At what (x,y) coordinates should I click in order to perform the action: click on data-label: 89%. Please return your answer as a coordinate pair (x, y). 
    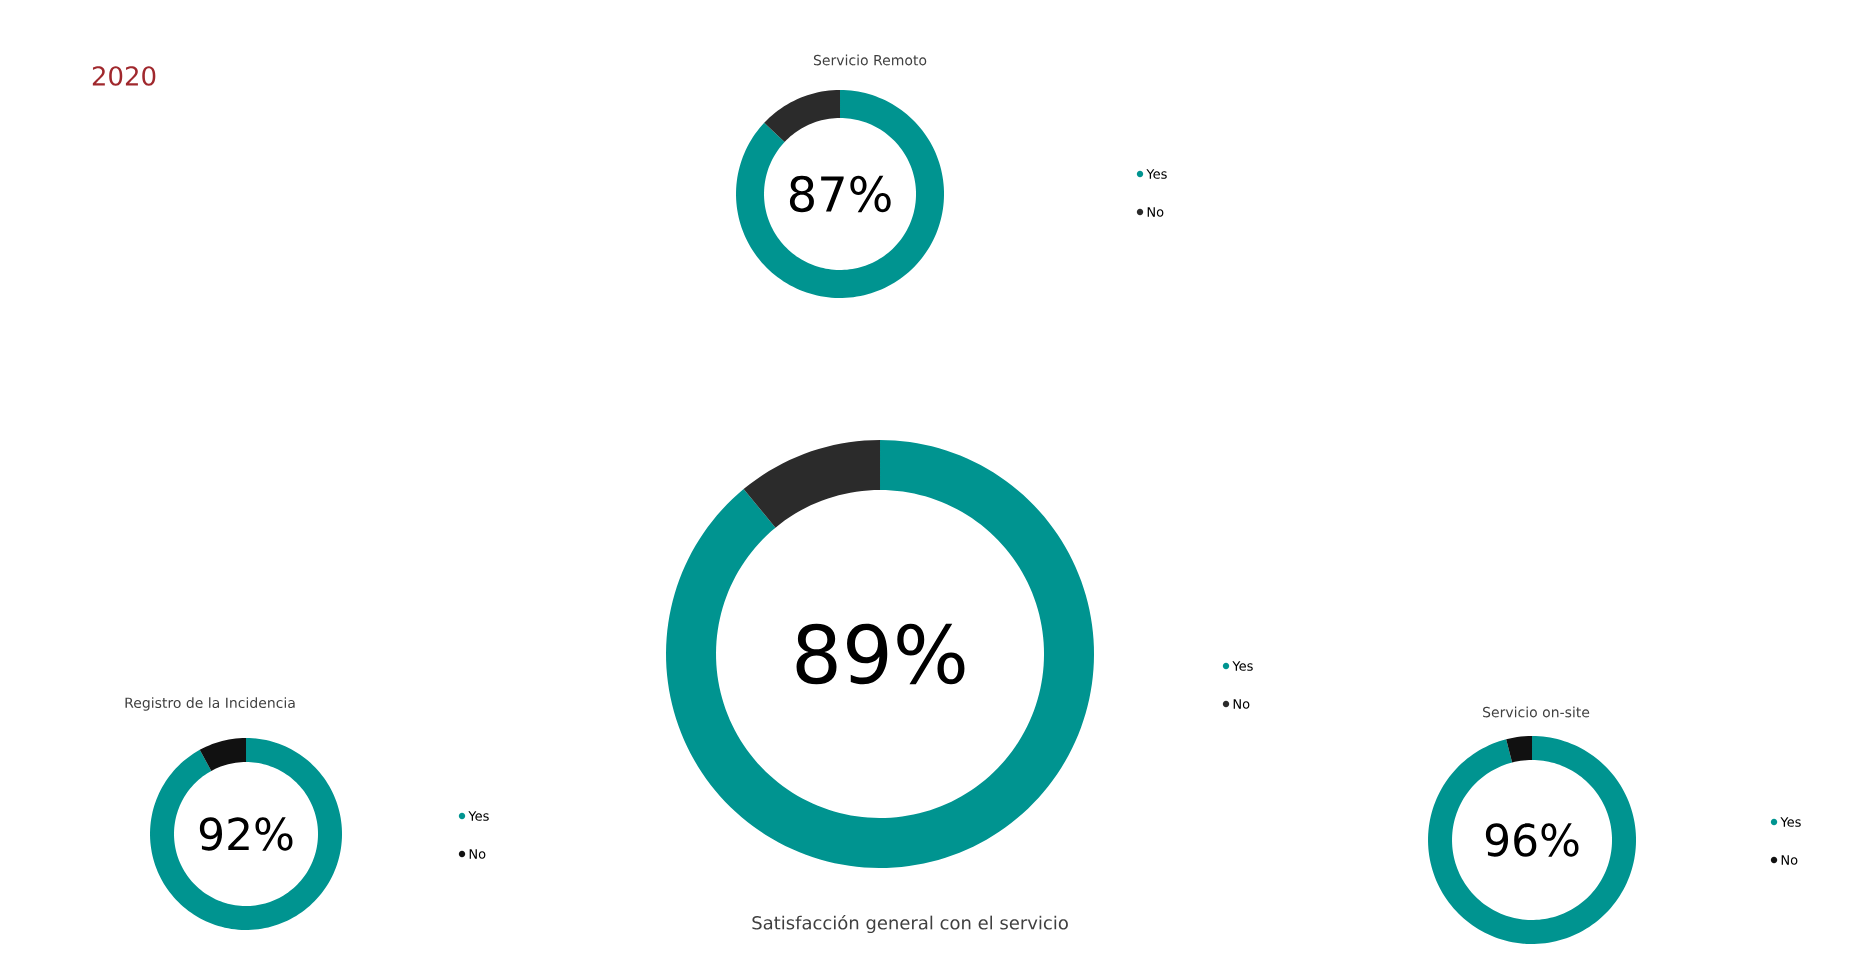
    Looking at the image, I should click on (880, 654).